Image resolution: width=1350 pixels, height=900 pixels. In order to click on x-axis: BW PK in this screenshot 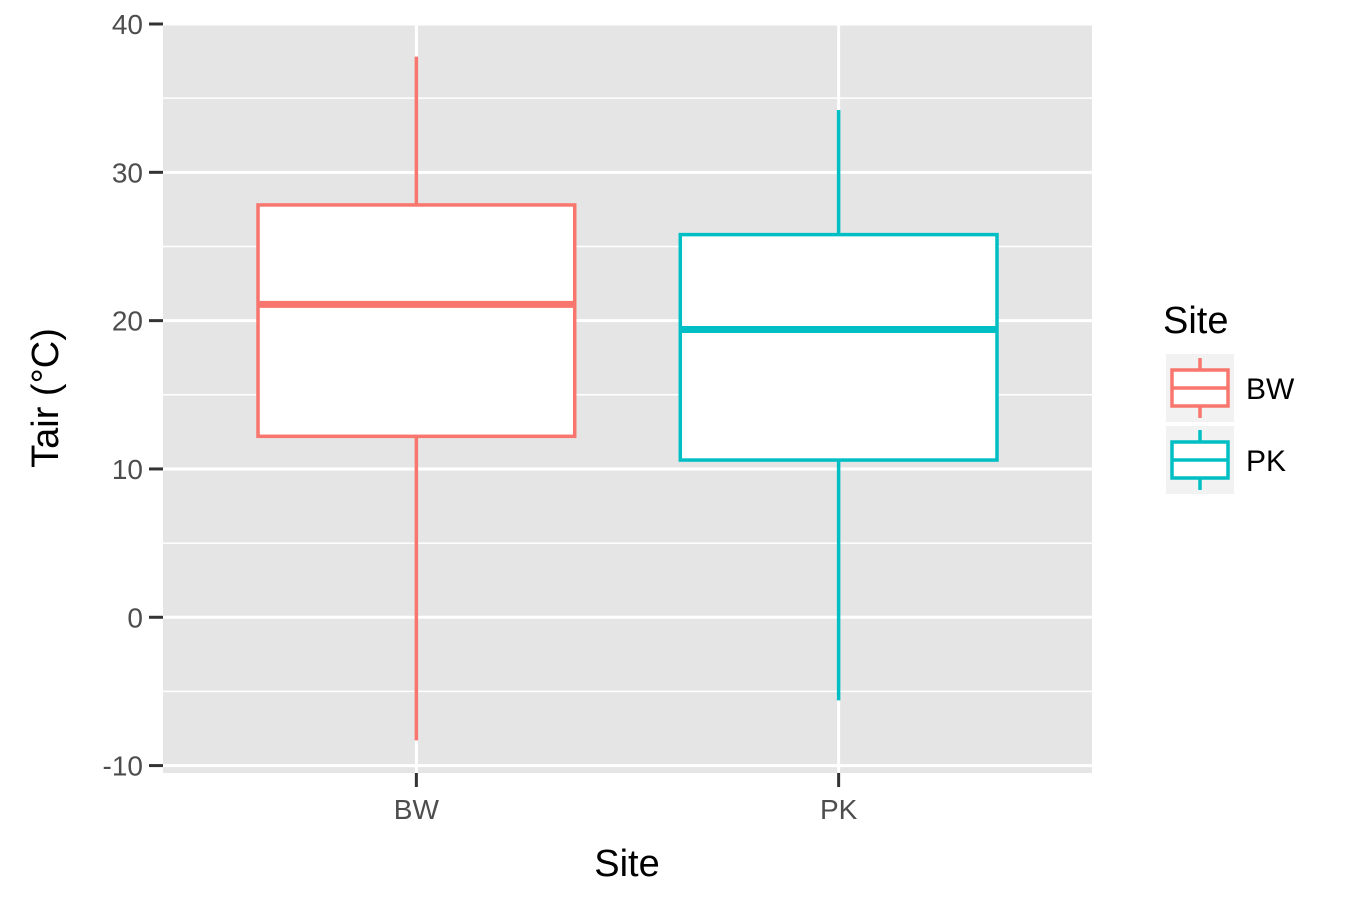, I will do `click(626, 799)`.